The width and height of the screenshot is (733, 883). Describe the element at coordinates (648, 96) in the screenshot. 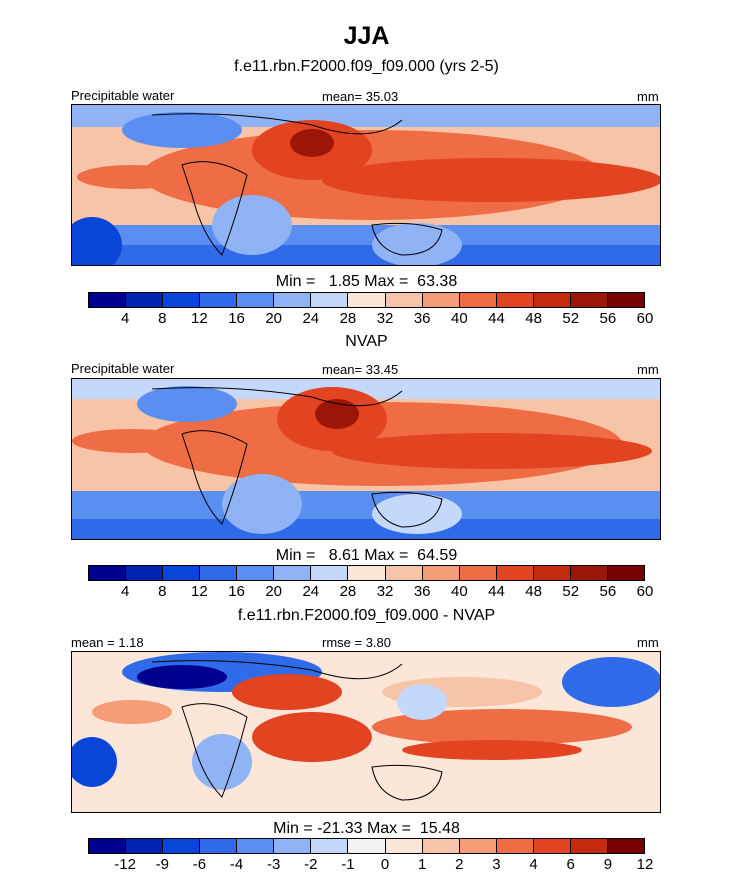

I see `panel1-units-label: mm` at that location.